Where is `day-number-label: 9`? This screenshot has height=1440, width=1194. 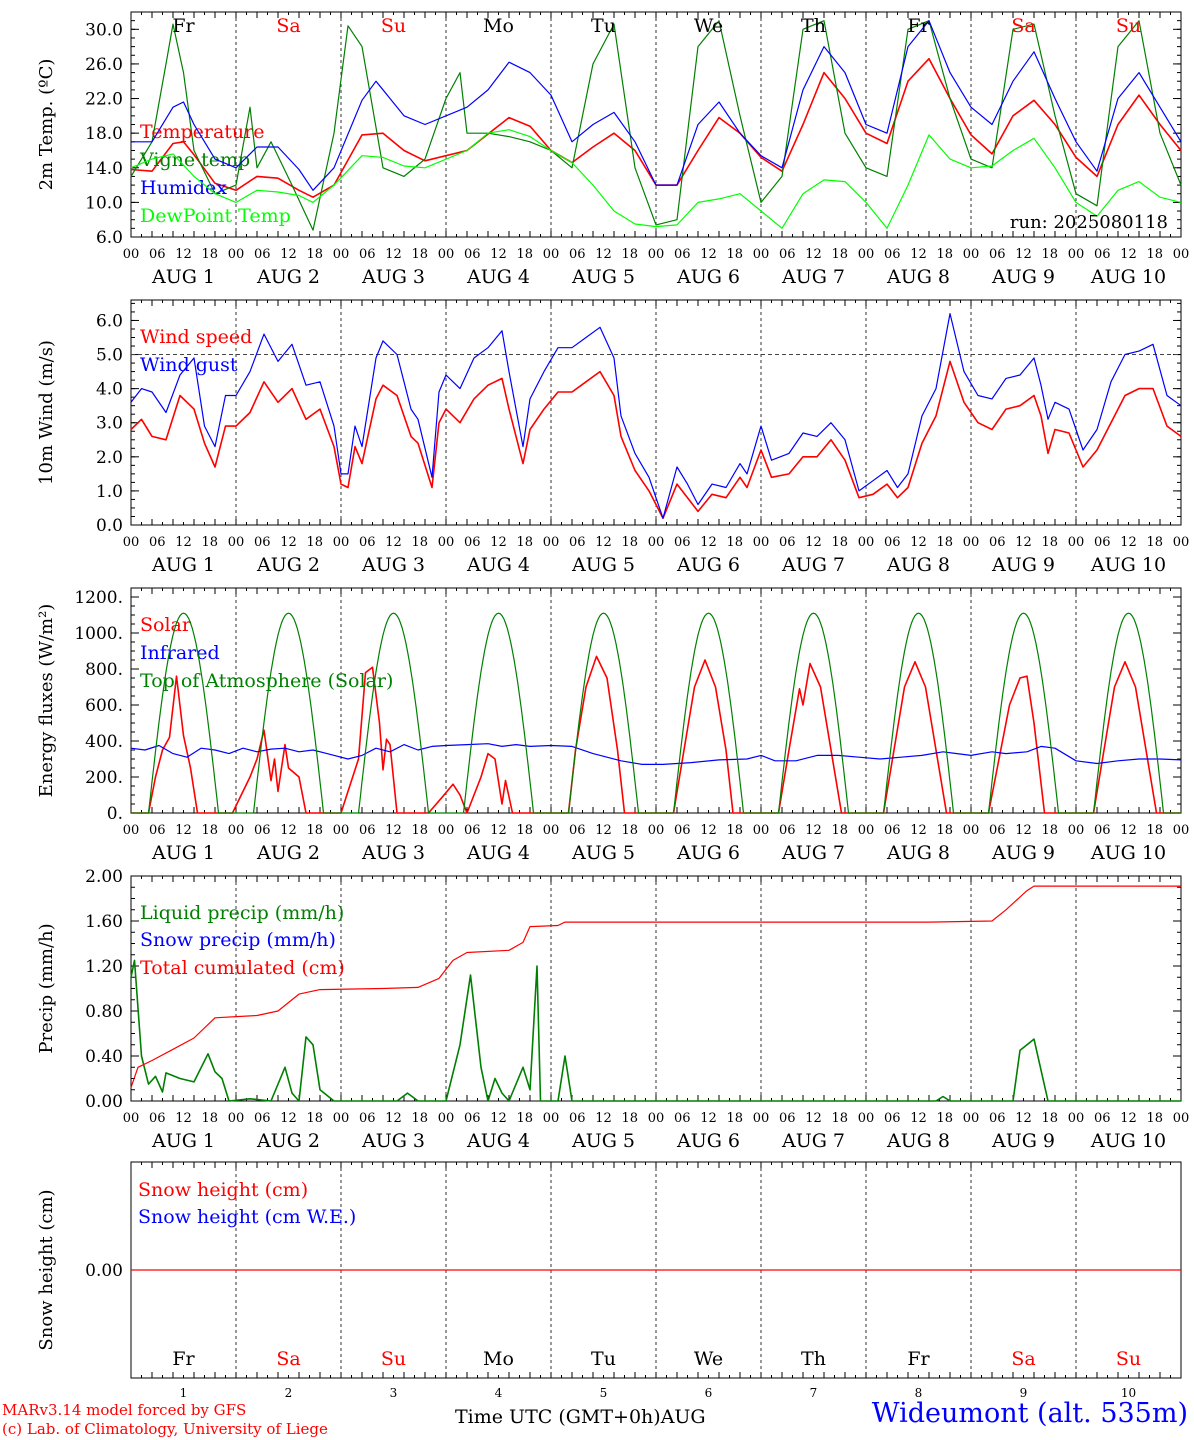
day-number-label: 9 is located at coordinates (1024, 1393).